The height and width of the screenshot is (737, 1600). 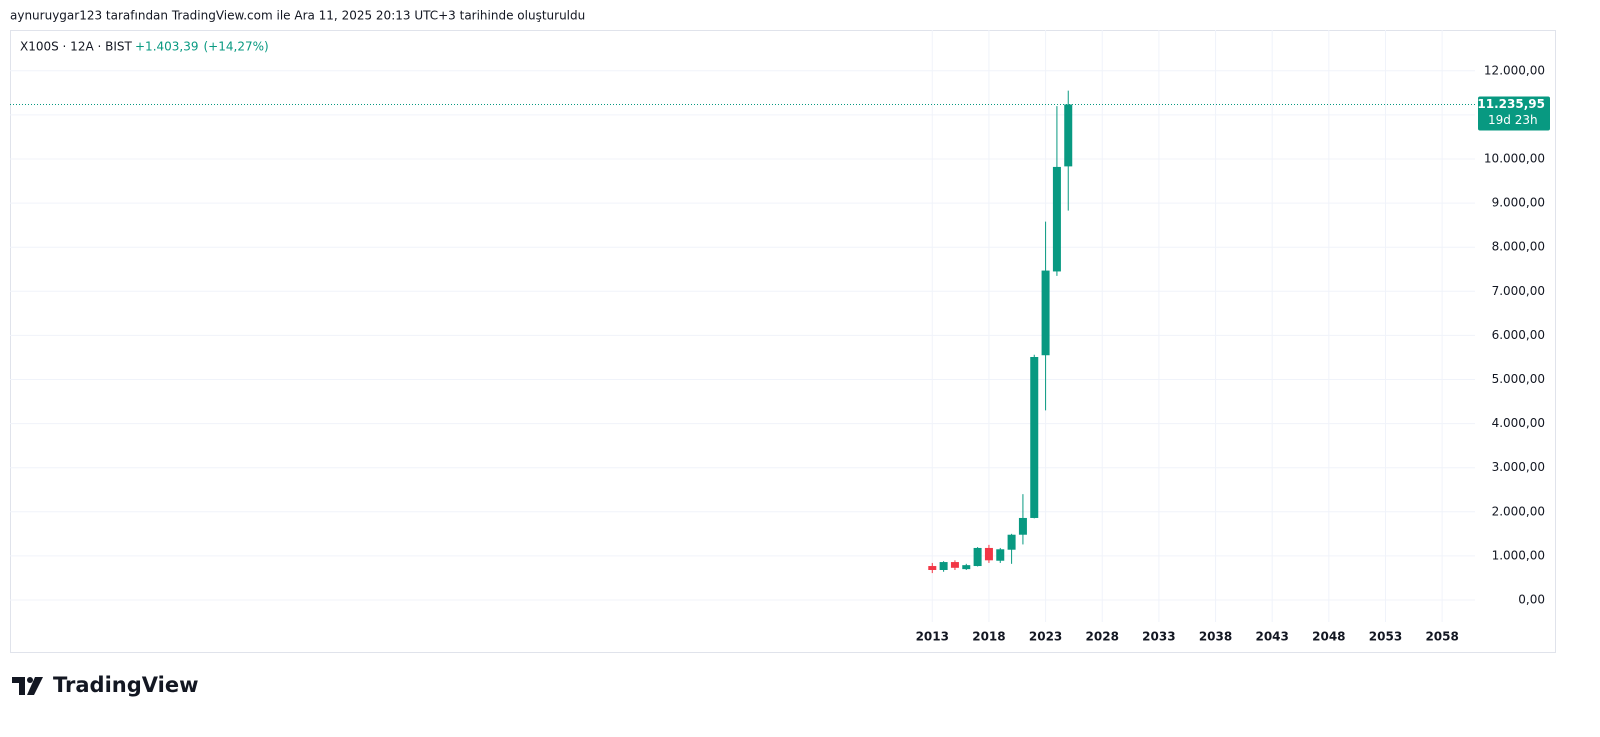 I want to click on y-tick-label: 9.000,00, so click(x=1518, y=203).